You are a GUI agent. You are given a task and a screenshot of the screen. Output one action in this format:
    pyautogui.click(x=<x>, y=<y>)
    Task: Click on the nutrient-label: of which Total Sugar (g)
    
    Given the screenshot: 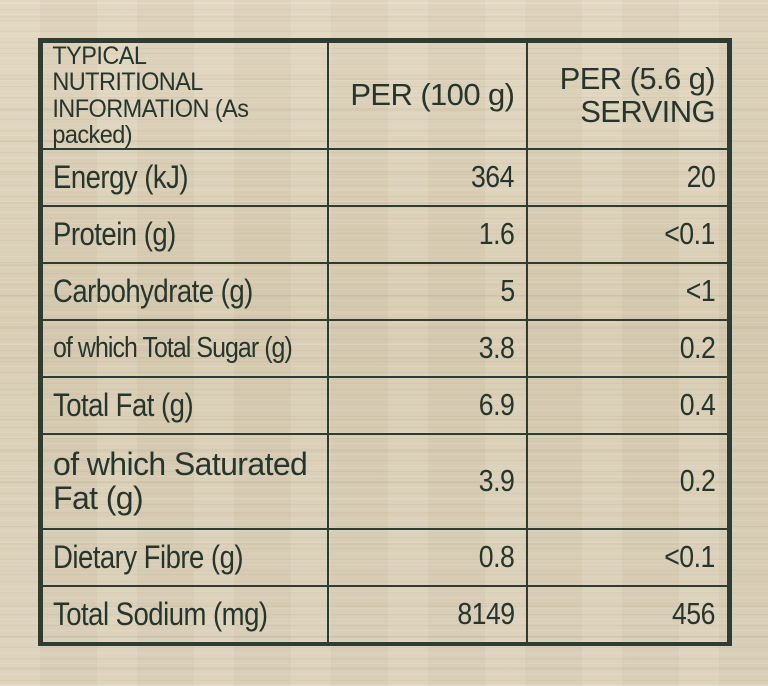 What is the action you would take?
    pyautogui.click(x=185, y=348)
    